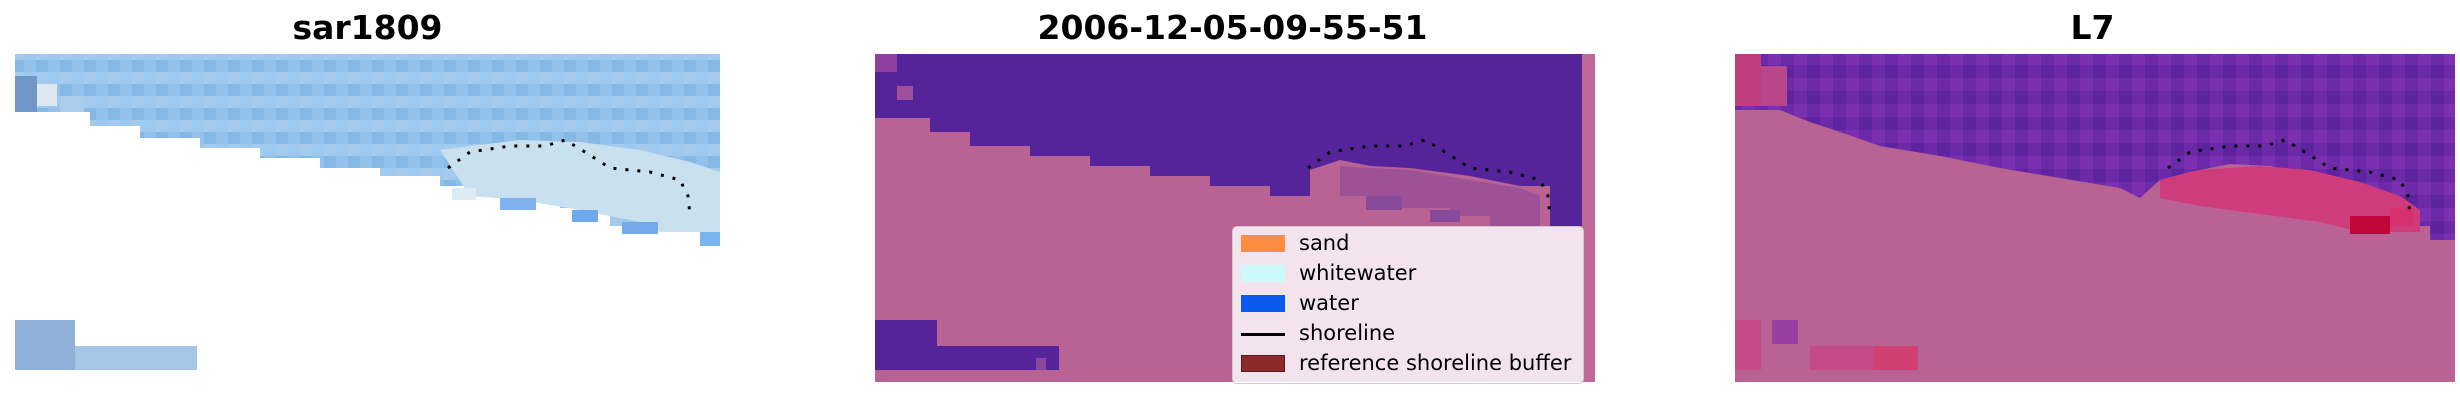  Describe the element at coordinates (1324, 243) in the screenshot. I see `legend-sand-label: sand` at that location.